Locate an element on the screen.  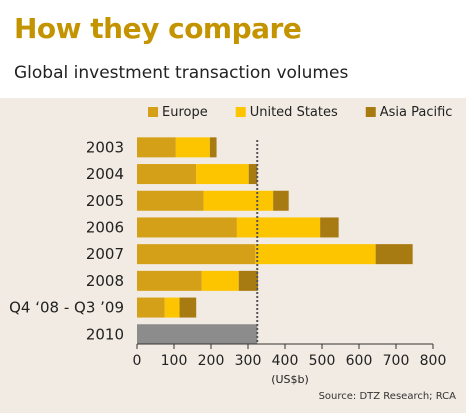
category-label: 2006 is located at coordinates (105, 227).